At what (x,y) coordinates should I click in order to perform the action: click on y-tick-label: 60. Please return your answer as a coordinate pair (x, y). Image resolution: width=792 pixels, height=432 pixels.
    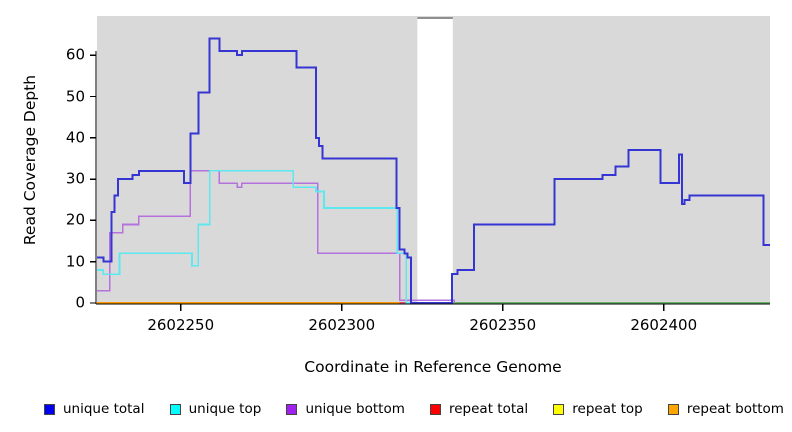
    Looking at the image, I should click on (75, 54).